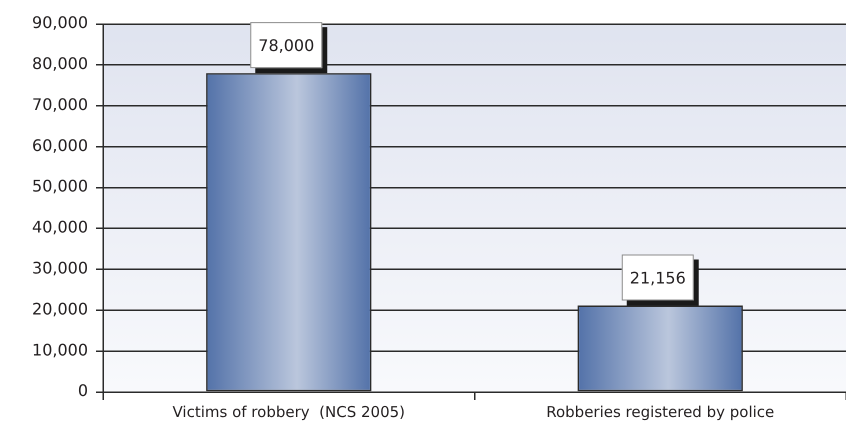 The image size is (846, 427). What do you see at coordinates (60, 186) in the screenshot?
I see `y-tick-label: 50,000` at bounding box center [60, 186].